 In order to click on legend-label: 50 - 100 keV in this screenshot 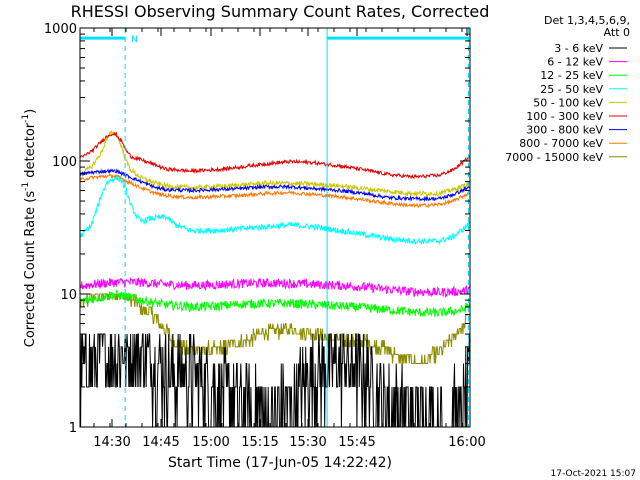, I will do `click(568, 102)`.